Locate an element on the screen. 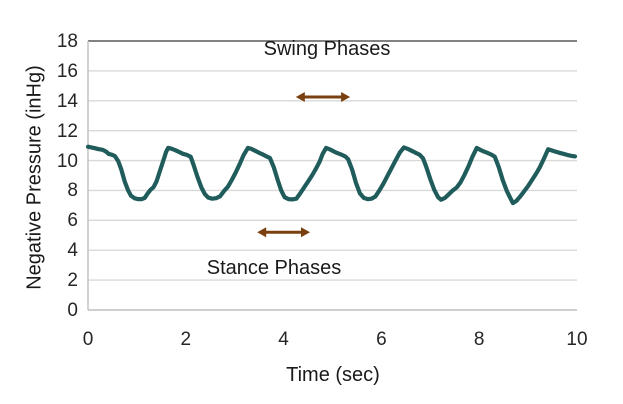 The width and height of the screenshot is (623, 404). swing-phase-arrow is located at coordinates (323, 97).